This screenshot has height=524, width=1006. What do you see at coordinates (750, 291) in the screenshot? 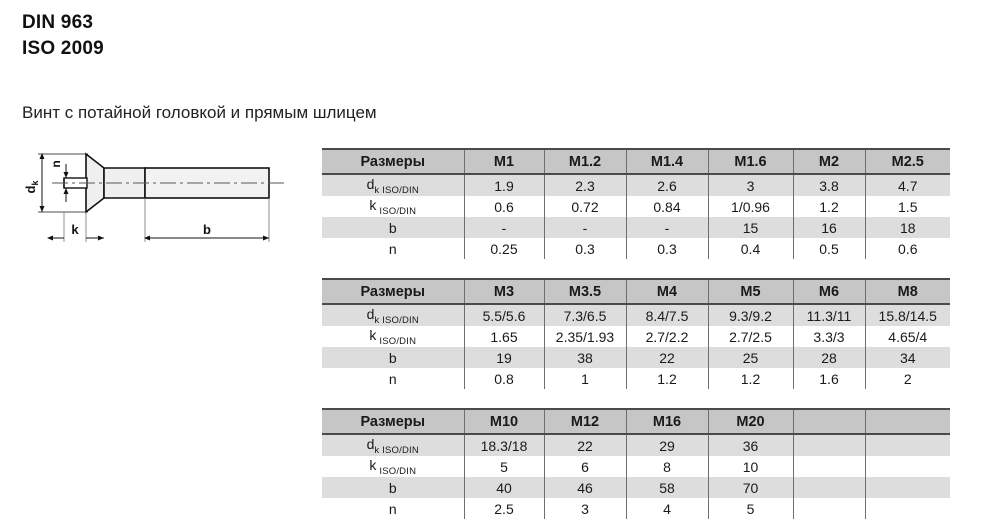
I see `table-header-size: M5` at bounding box center [750, 291].